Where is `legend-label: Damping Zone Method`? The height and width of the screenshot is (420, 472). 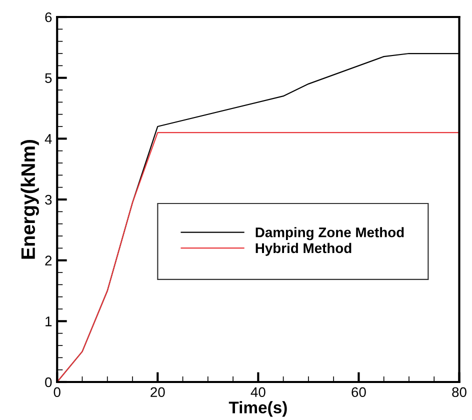 legend-label: Damping Zone Method is located at coordinates (330, 233).